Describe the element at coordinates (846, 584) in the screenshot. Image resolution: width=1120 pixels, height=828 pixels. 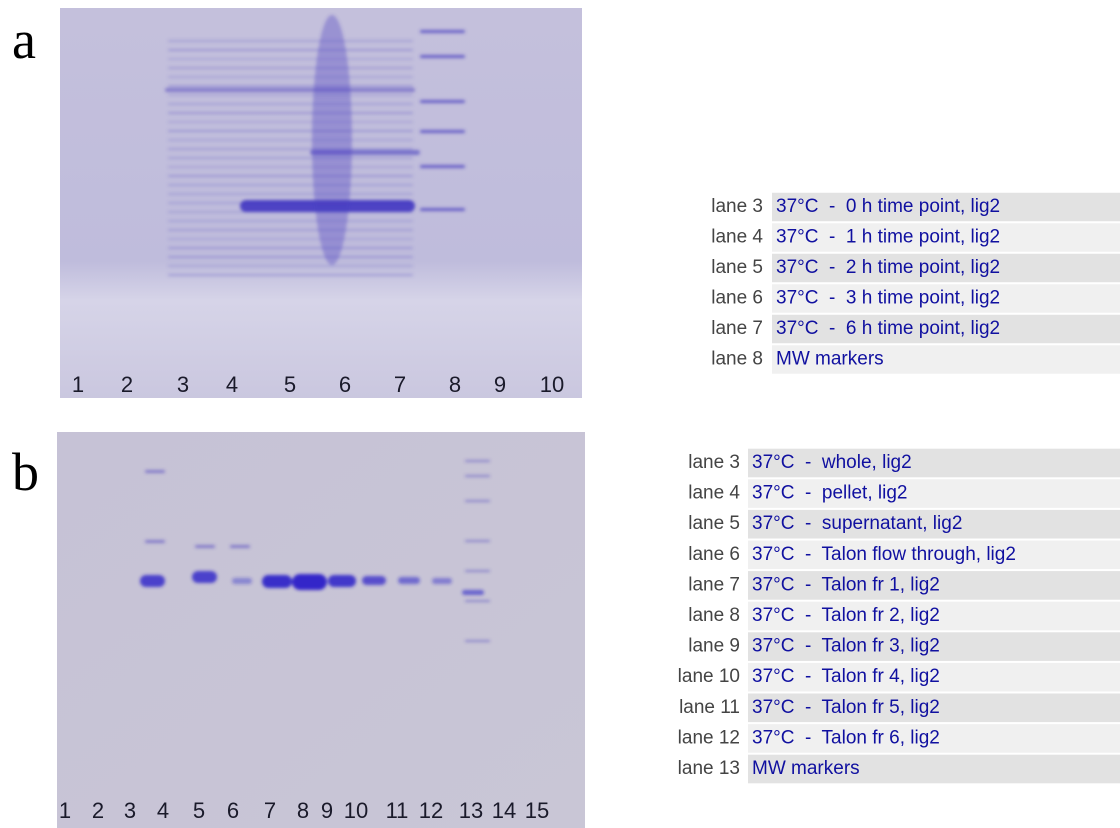
I see `lane-description: 37°C - Talon fr 1, lig2` at that location.